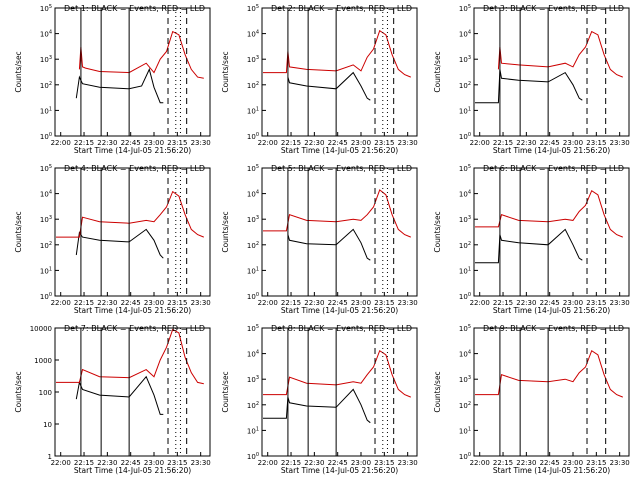  I want to click on y-tick-label: 10, so click(47, 425).